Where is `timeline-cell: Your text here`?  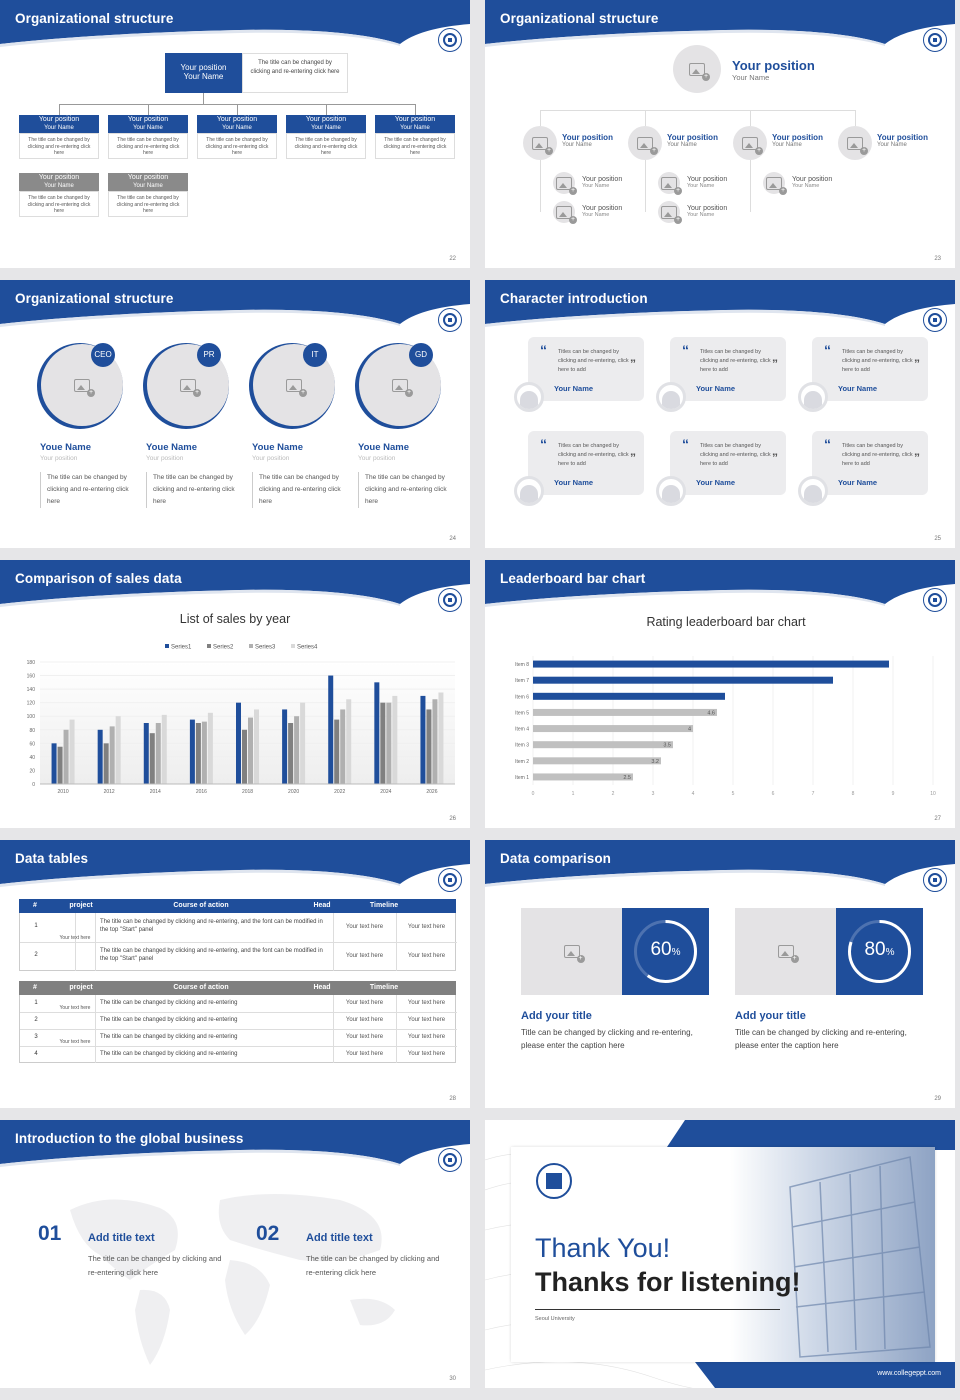
timeline-cell: Your text here is located at coordinates (426, 1054).